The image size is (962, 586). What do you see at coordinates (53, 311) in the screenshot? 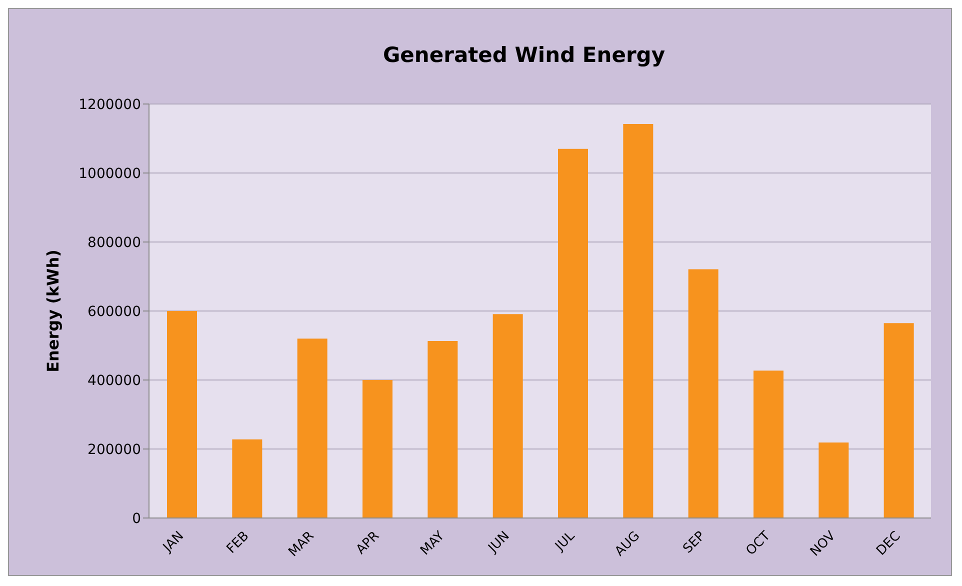
I see `y-axis-title: Energy (kWh)` at bounding box center [53, 311].